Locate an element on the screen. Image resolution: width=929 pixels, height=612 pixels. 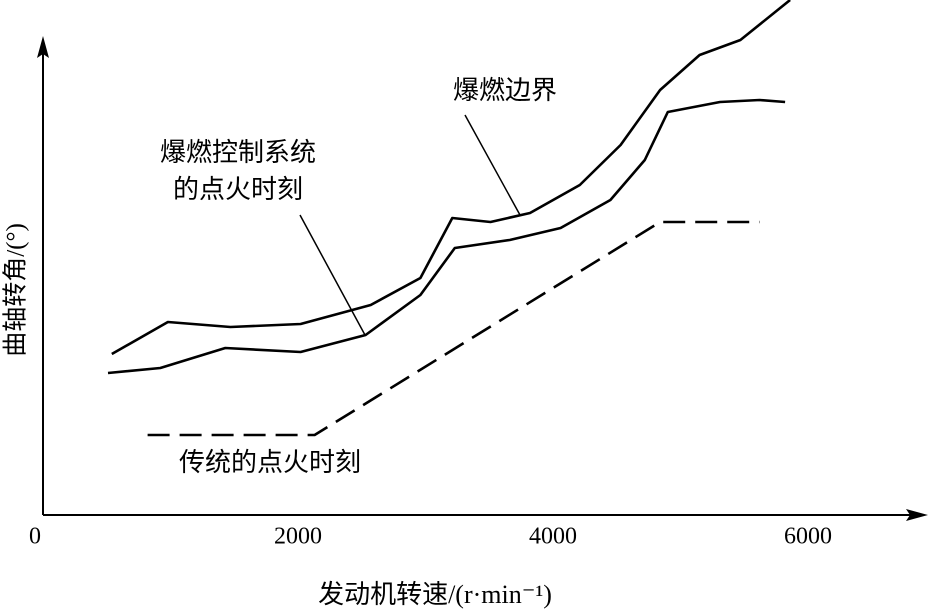
x-tick-label: 6000 is located at coordinates (808, 537).